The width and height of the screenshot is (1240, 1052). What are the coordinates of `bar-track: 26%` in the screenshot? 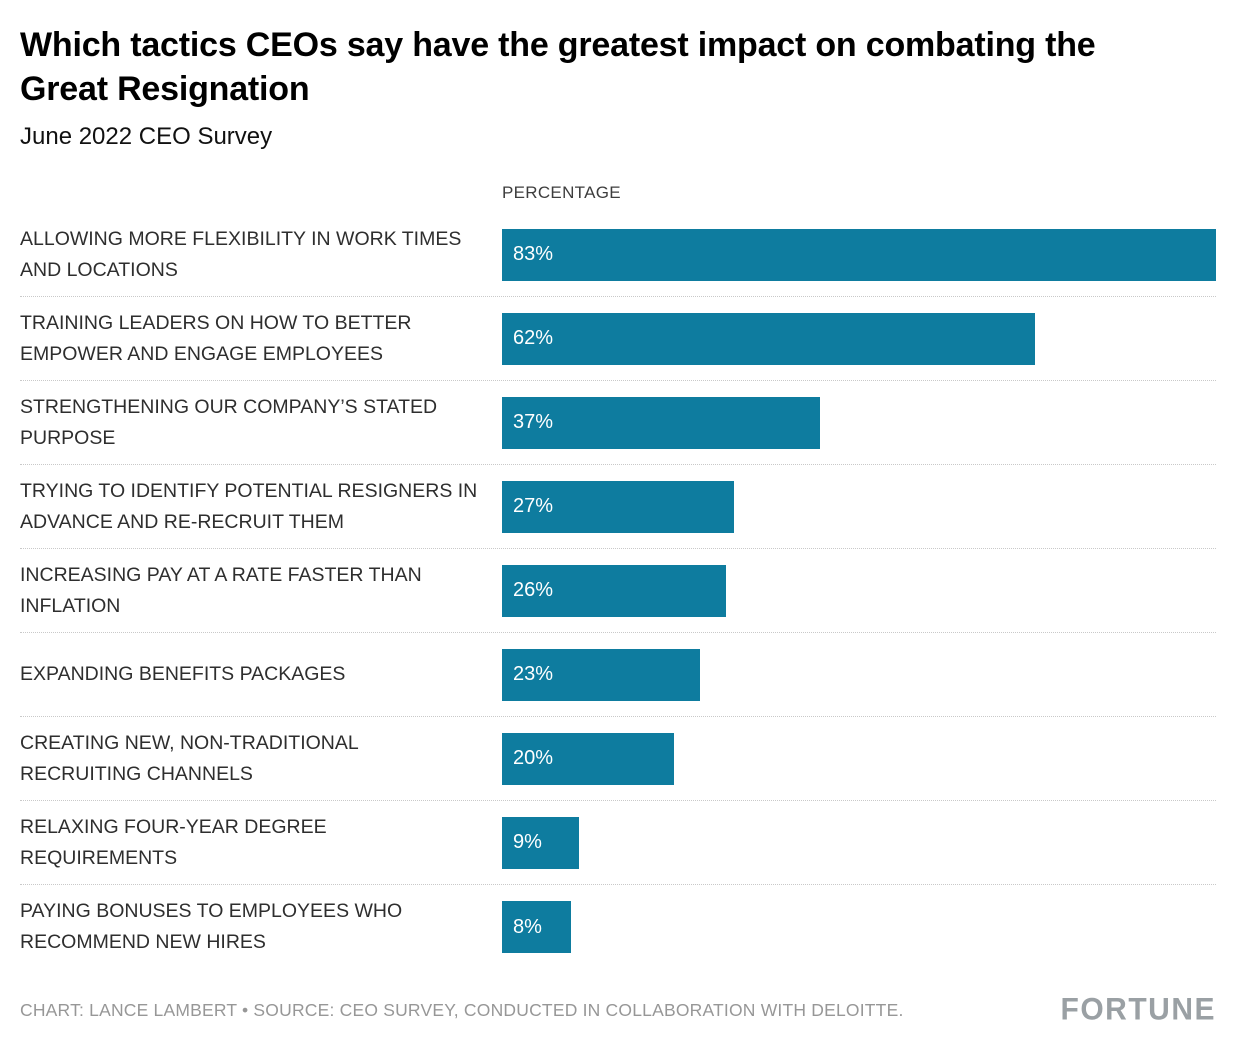 It's located at (859, 590).